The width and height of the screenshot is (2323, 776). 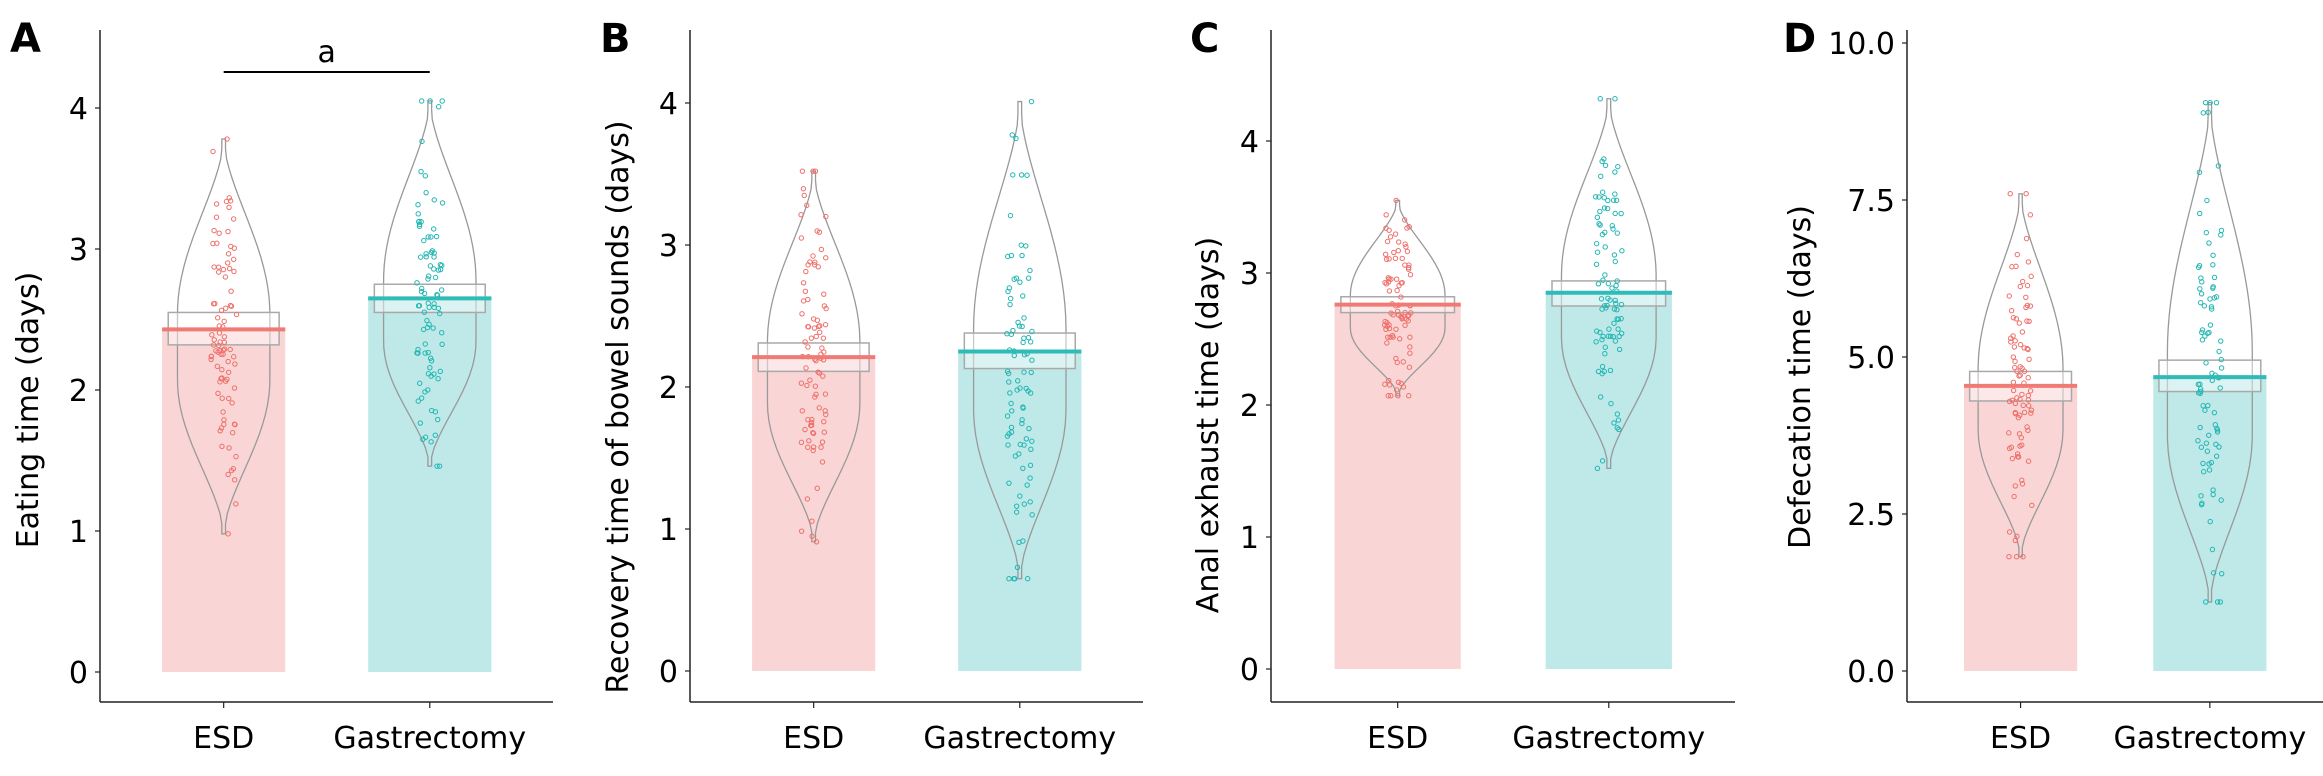 What do you see at coordinates (1871, 201) in the screenshot?
I see `y-tick-label: 7.5` at bounding box center [1871, 201].